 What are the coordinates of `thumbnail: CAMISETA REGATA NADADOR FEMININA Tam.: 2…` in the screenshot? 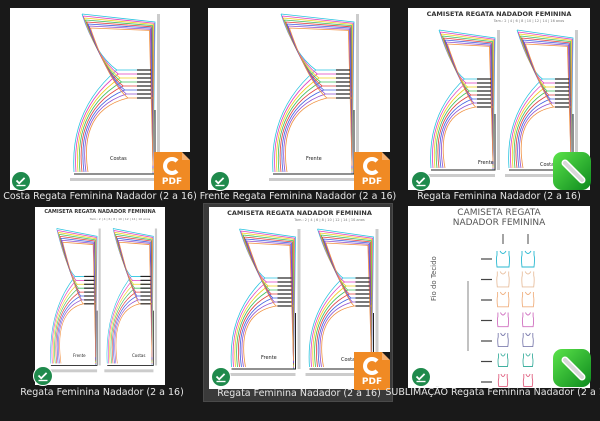 It's located at (100, 296).